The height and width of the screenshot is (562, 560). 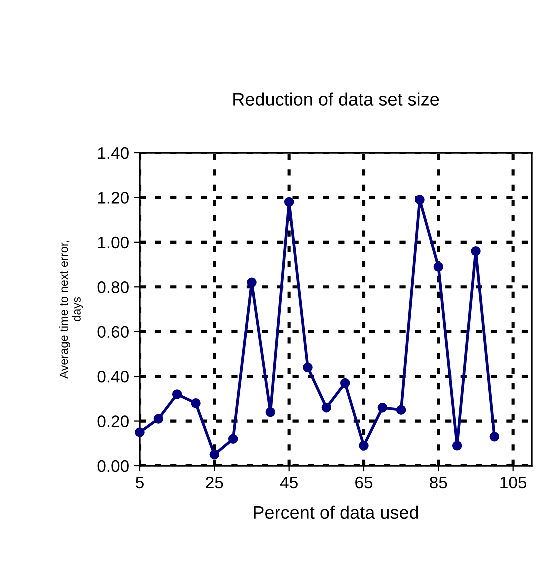 I want to click on x-tick-label: 45, so click(x=289, y=483).